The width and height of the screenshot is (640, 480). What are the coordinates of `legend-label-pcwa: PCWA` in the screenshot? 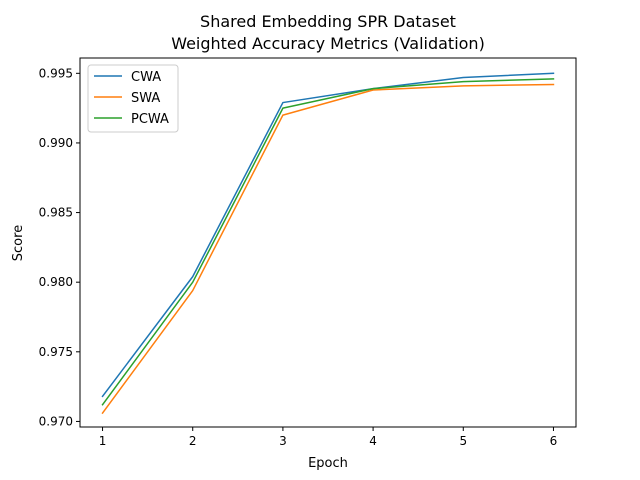 It's located at (150, 119).